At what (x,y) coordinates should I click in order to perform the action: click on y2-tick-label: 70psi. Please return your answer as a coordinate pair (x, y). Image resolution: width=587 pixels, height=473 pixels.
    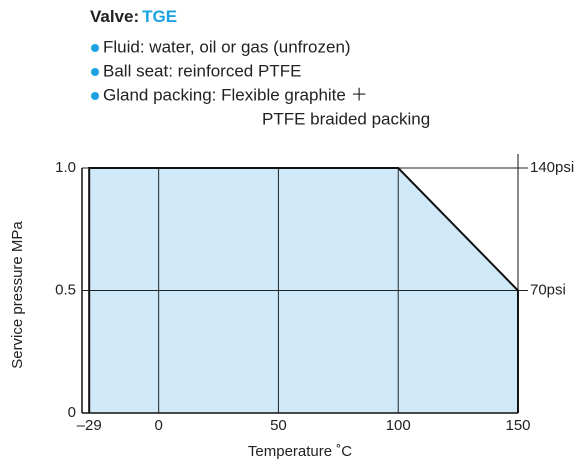
    Looking at the image, I should click on (548, 289).